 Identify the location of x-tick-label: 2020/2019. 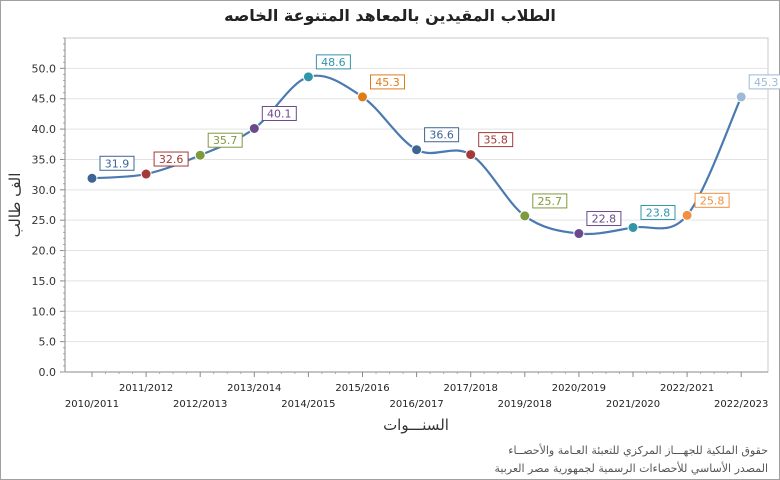
(579, 388).